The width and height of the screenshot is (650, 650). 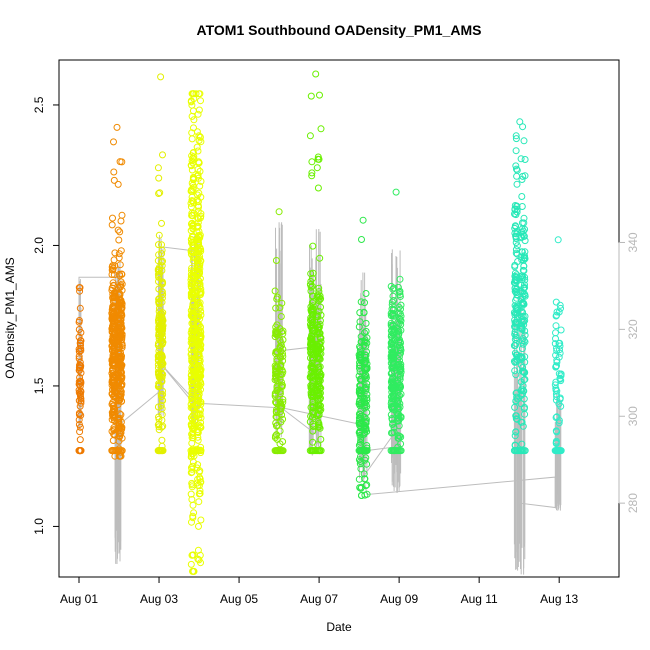 I want to click on y-tick-label: 2.5, so click(x=39, y=104).